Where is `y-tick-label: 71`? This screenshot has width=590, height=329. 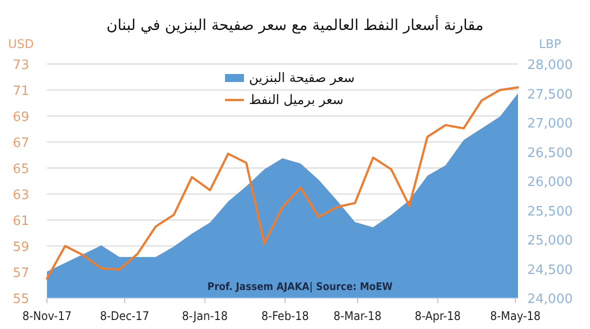
y-tick-label: 71 is located at coordinates (21, 91).